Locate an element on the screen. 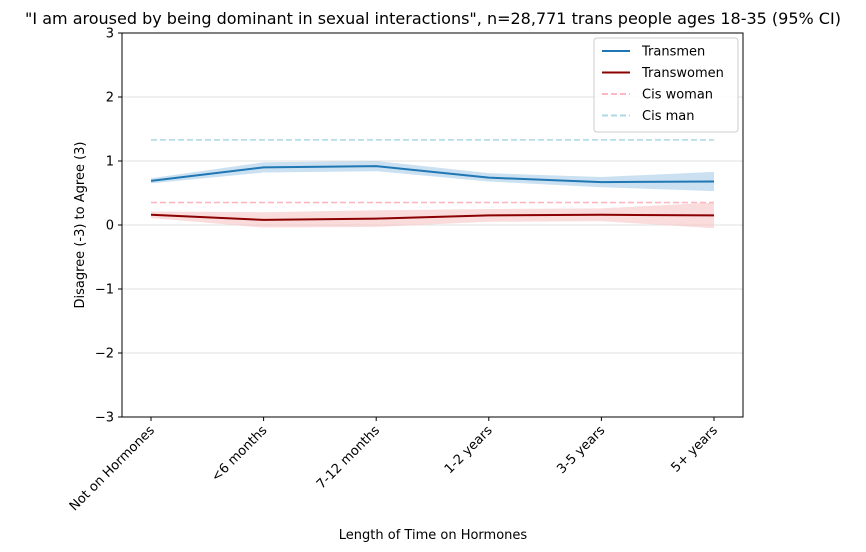 This screenshot has height=552, width=866. y-tick-label: −3 is located at coordinates (104, 418).